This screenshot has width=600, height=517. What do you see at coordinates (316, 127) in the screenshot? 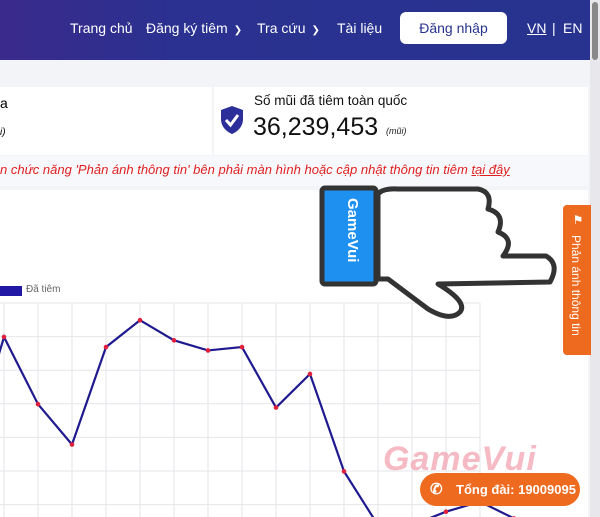
I see `stat-value: 36,239,453` at bounding box center [316, 127].